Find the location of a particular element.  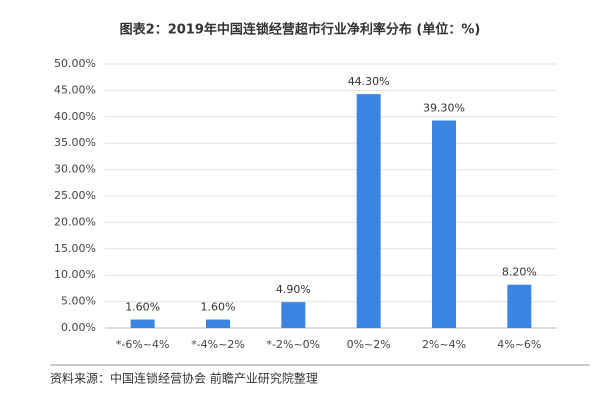

value-label: 8.20% is located at coordinates (519, 272).